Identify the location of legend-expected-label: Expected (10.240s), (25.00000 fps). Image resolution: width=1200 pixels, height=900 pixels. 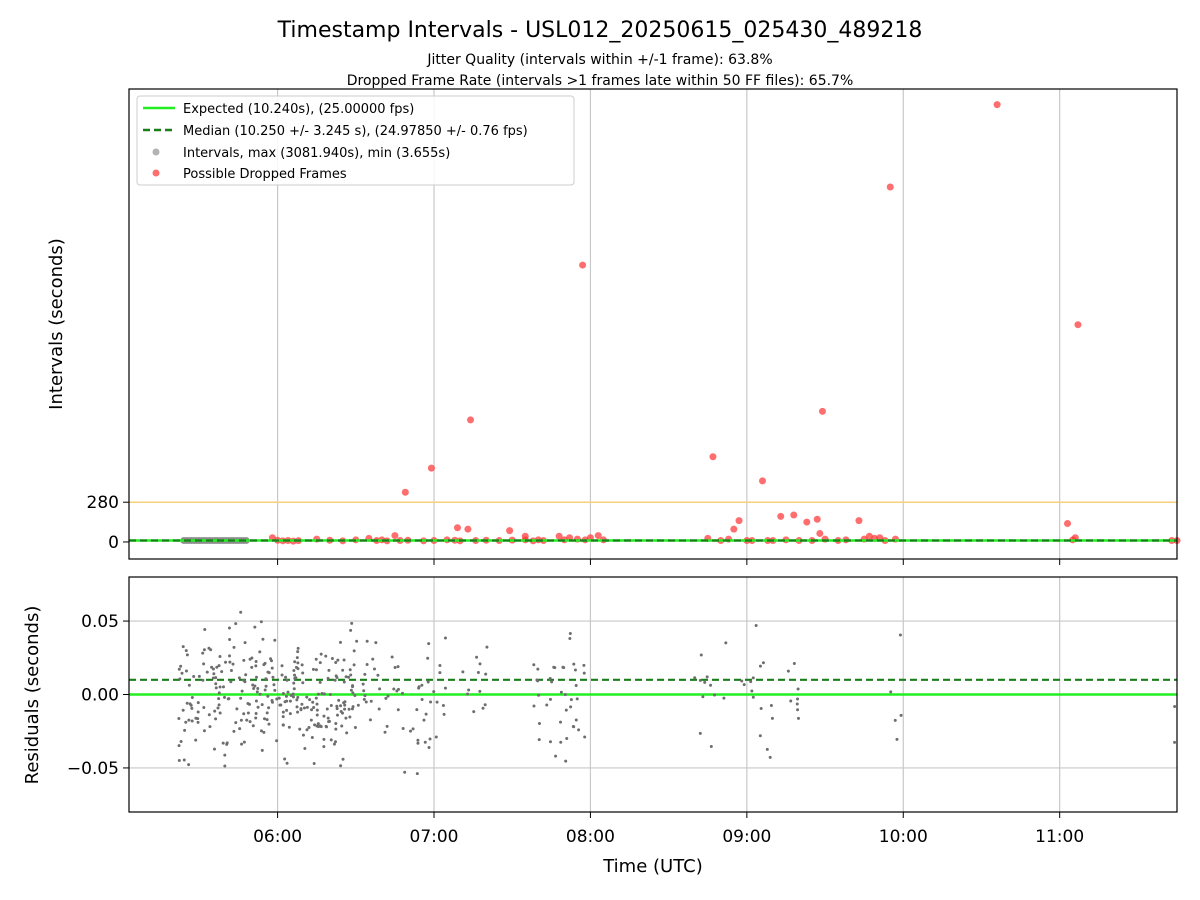
(298, 109).